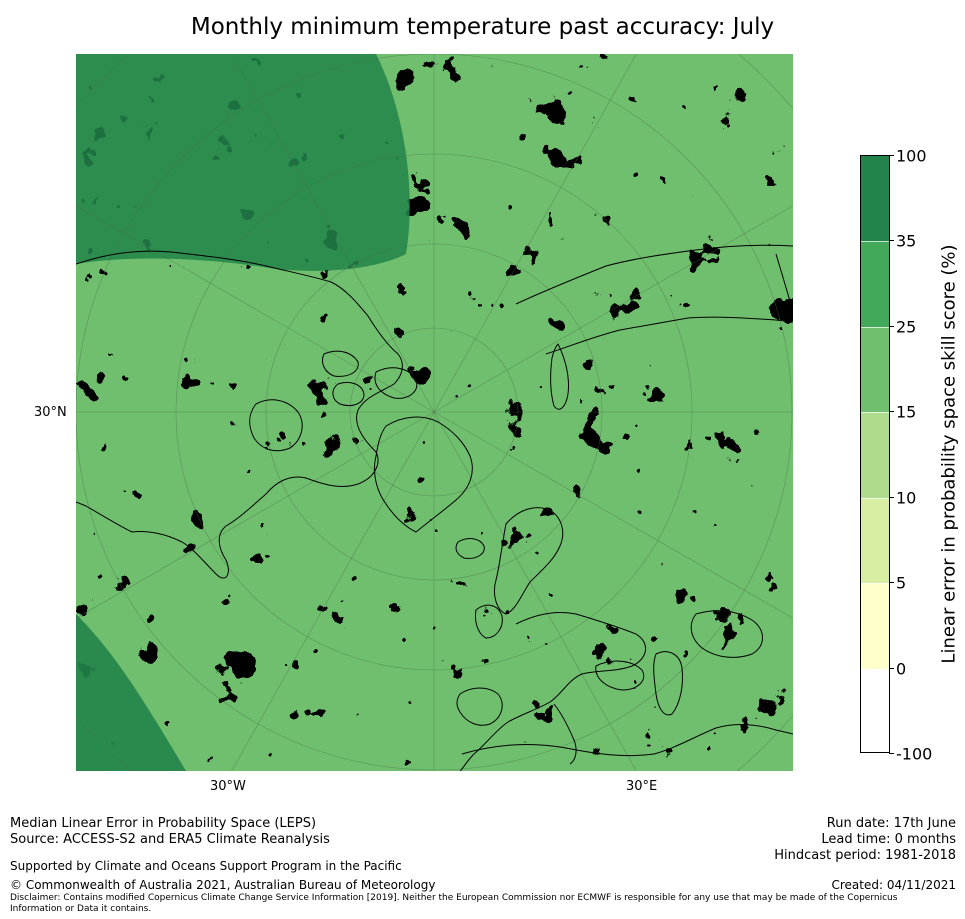 The image size is (965, 919). Describe the element at coordinates (423, 474) in the screenshot. I see `greenland-coast` at that location.